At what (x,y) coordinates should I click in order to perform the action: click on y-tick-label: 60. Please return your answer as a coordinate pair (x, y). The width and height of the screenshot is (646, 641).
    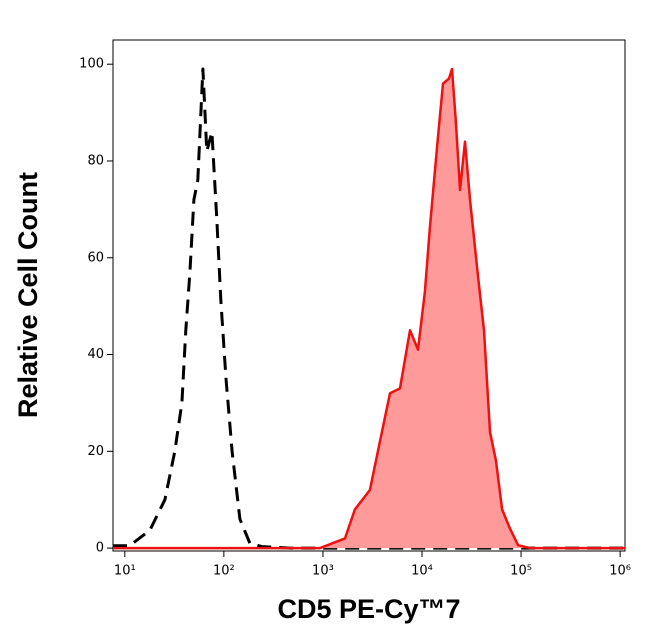
    Looking at the image, I should click on (95, 257).